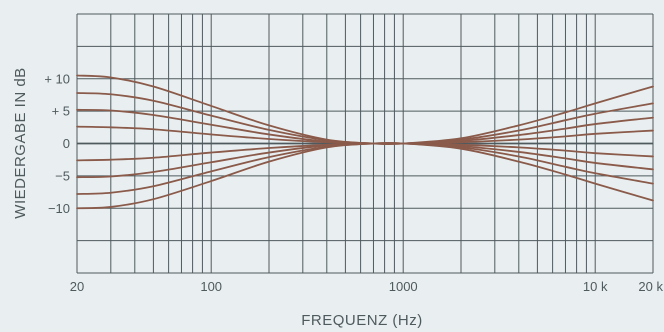 Image resolution: width=664 pixels, height=332 pixels. I want to click on x-tick-label: 1000, so click(403, 286).